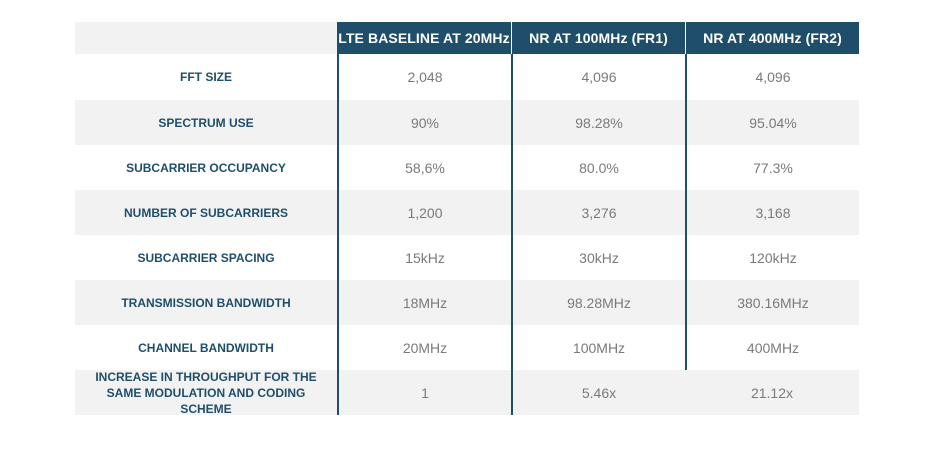  Describe the element at coordinates (772, 347) in the screenshot. I see `cell-value: 400MHz` at that location.